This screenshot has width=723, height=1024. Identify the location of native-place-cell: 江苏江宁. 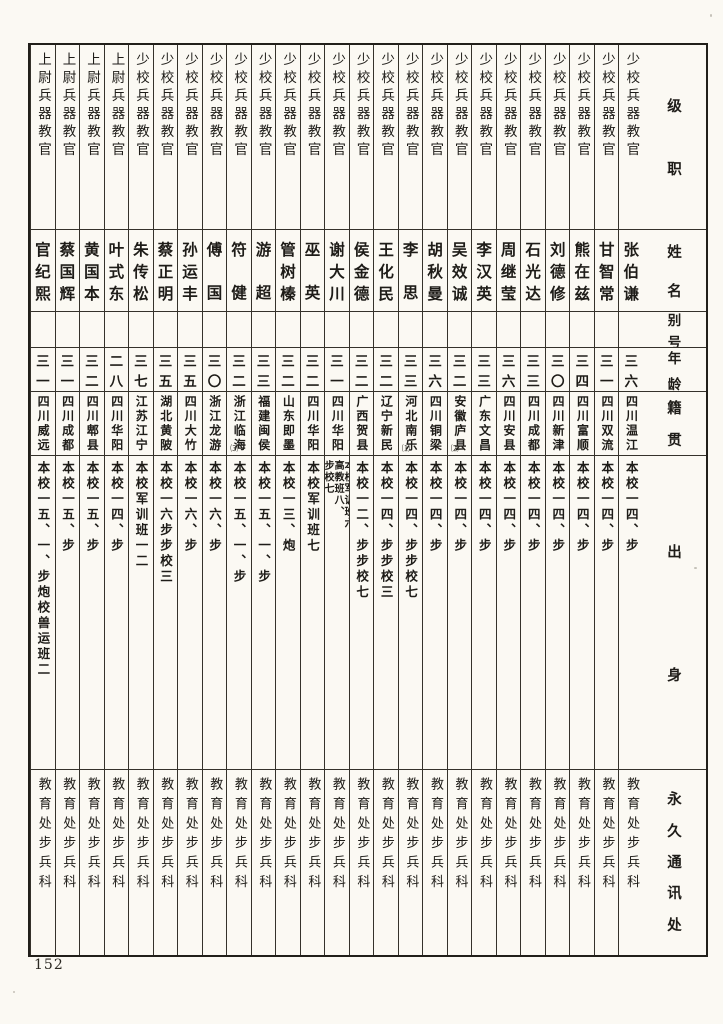
(141, 424).